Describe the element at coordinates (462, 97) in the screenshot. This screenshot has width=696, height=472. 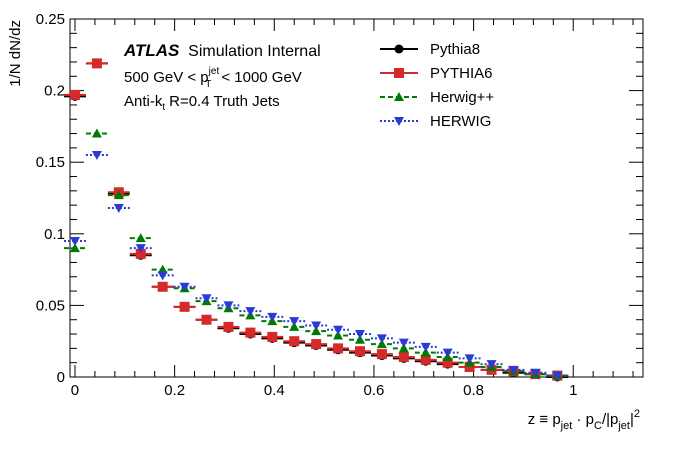
I see `legend-label: Herwig++` at that location.